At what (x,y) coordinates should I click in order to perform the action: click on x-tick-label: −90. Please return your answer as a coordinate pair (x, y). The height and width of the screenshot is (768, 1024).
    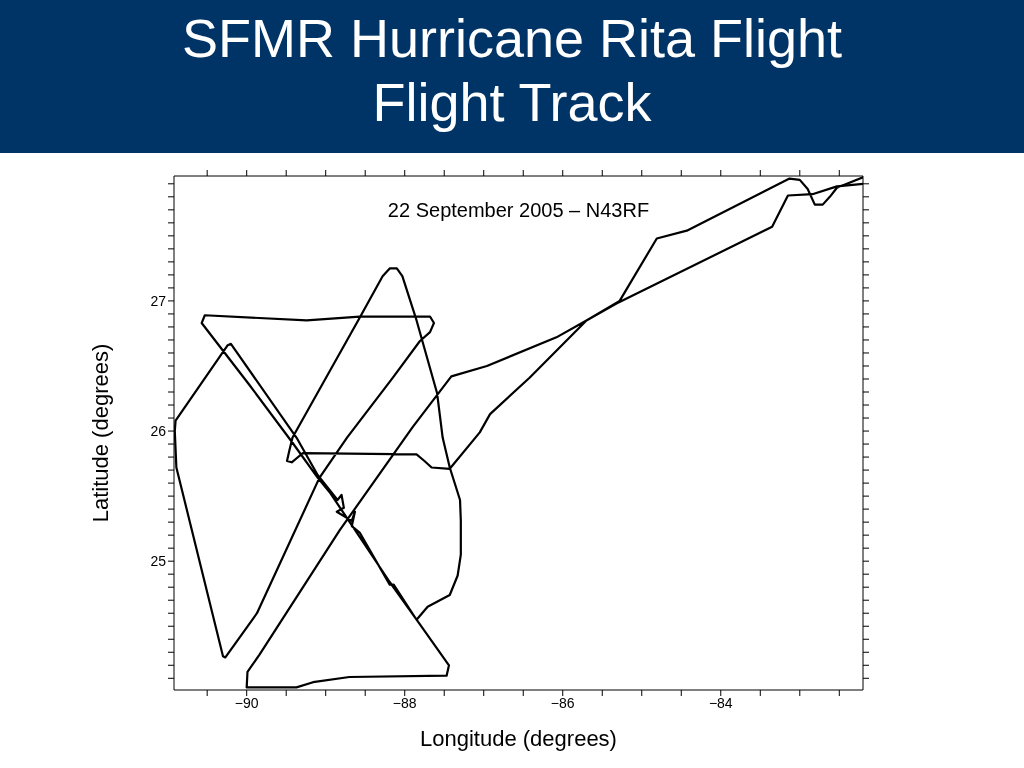
    Looking at the image, I should click on (246, 702).